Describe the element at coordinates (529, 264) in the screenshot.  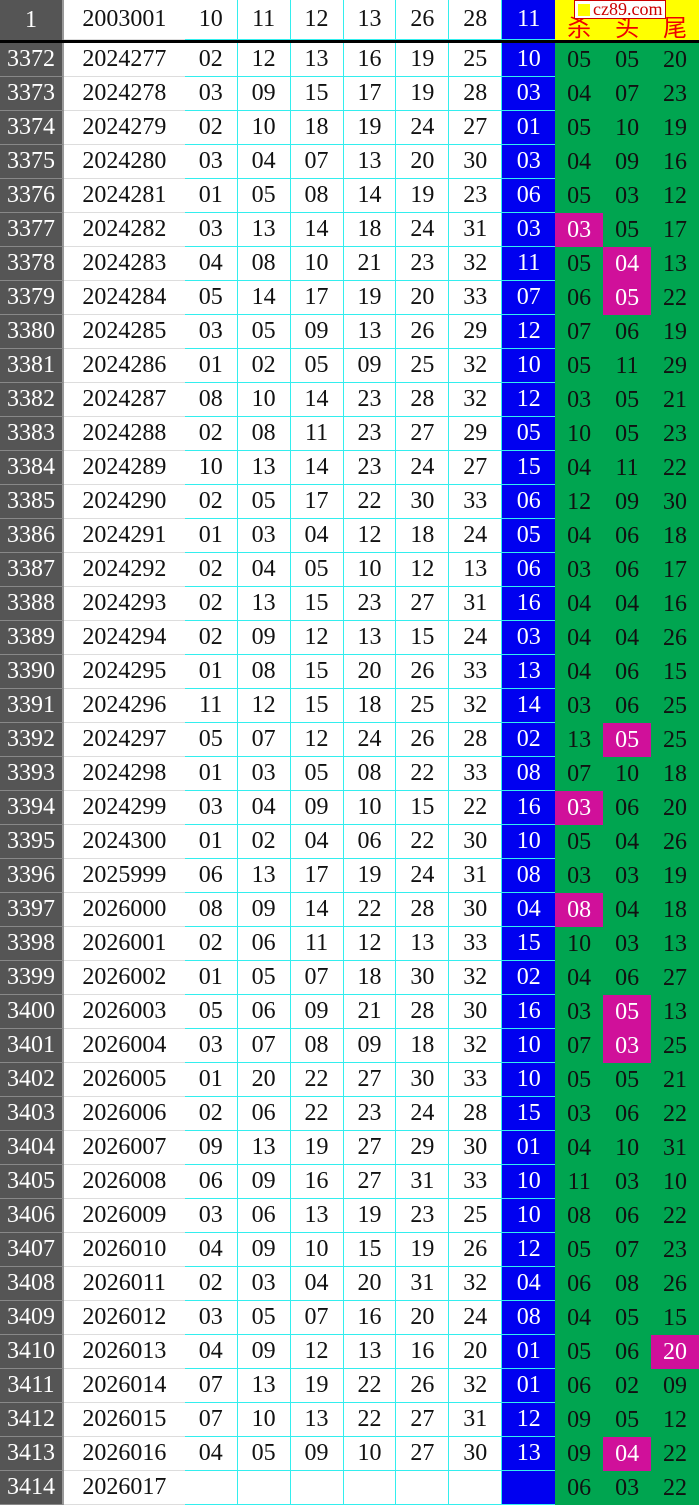
I see `blue-cell: 11` at that location.